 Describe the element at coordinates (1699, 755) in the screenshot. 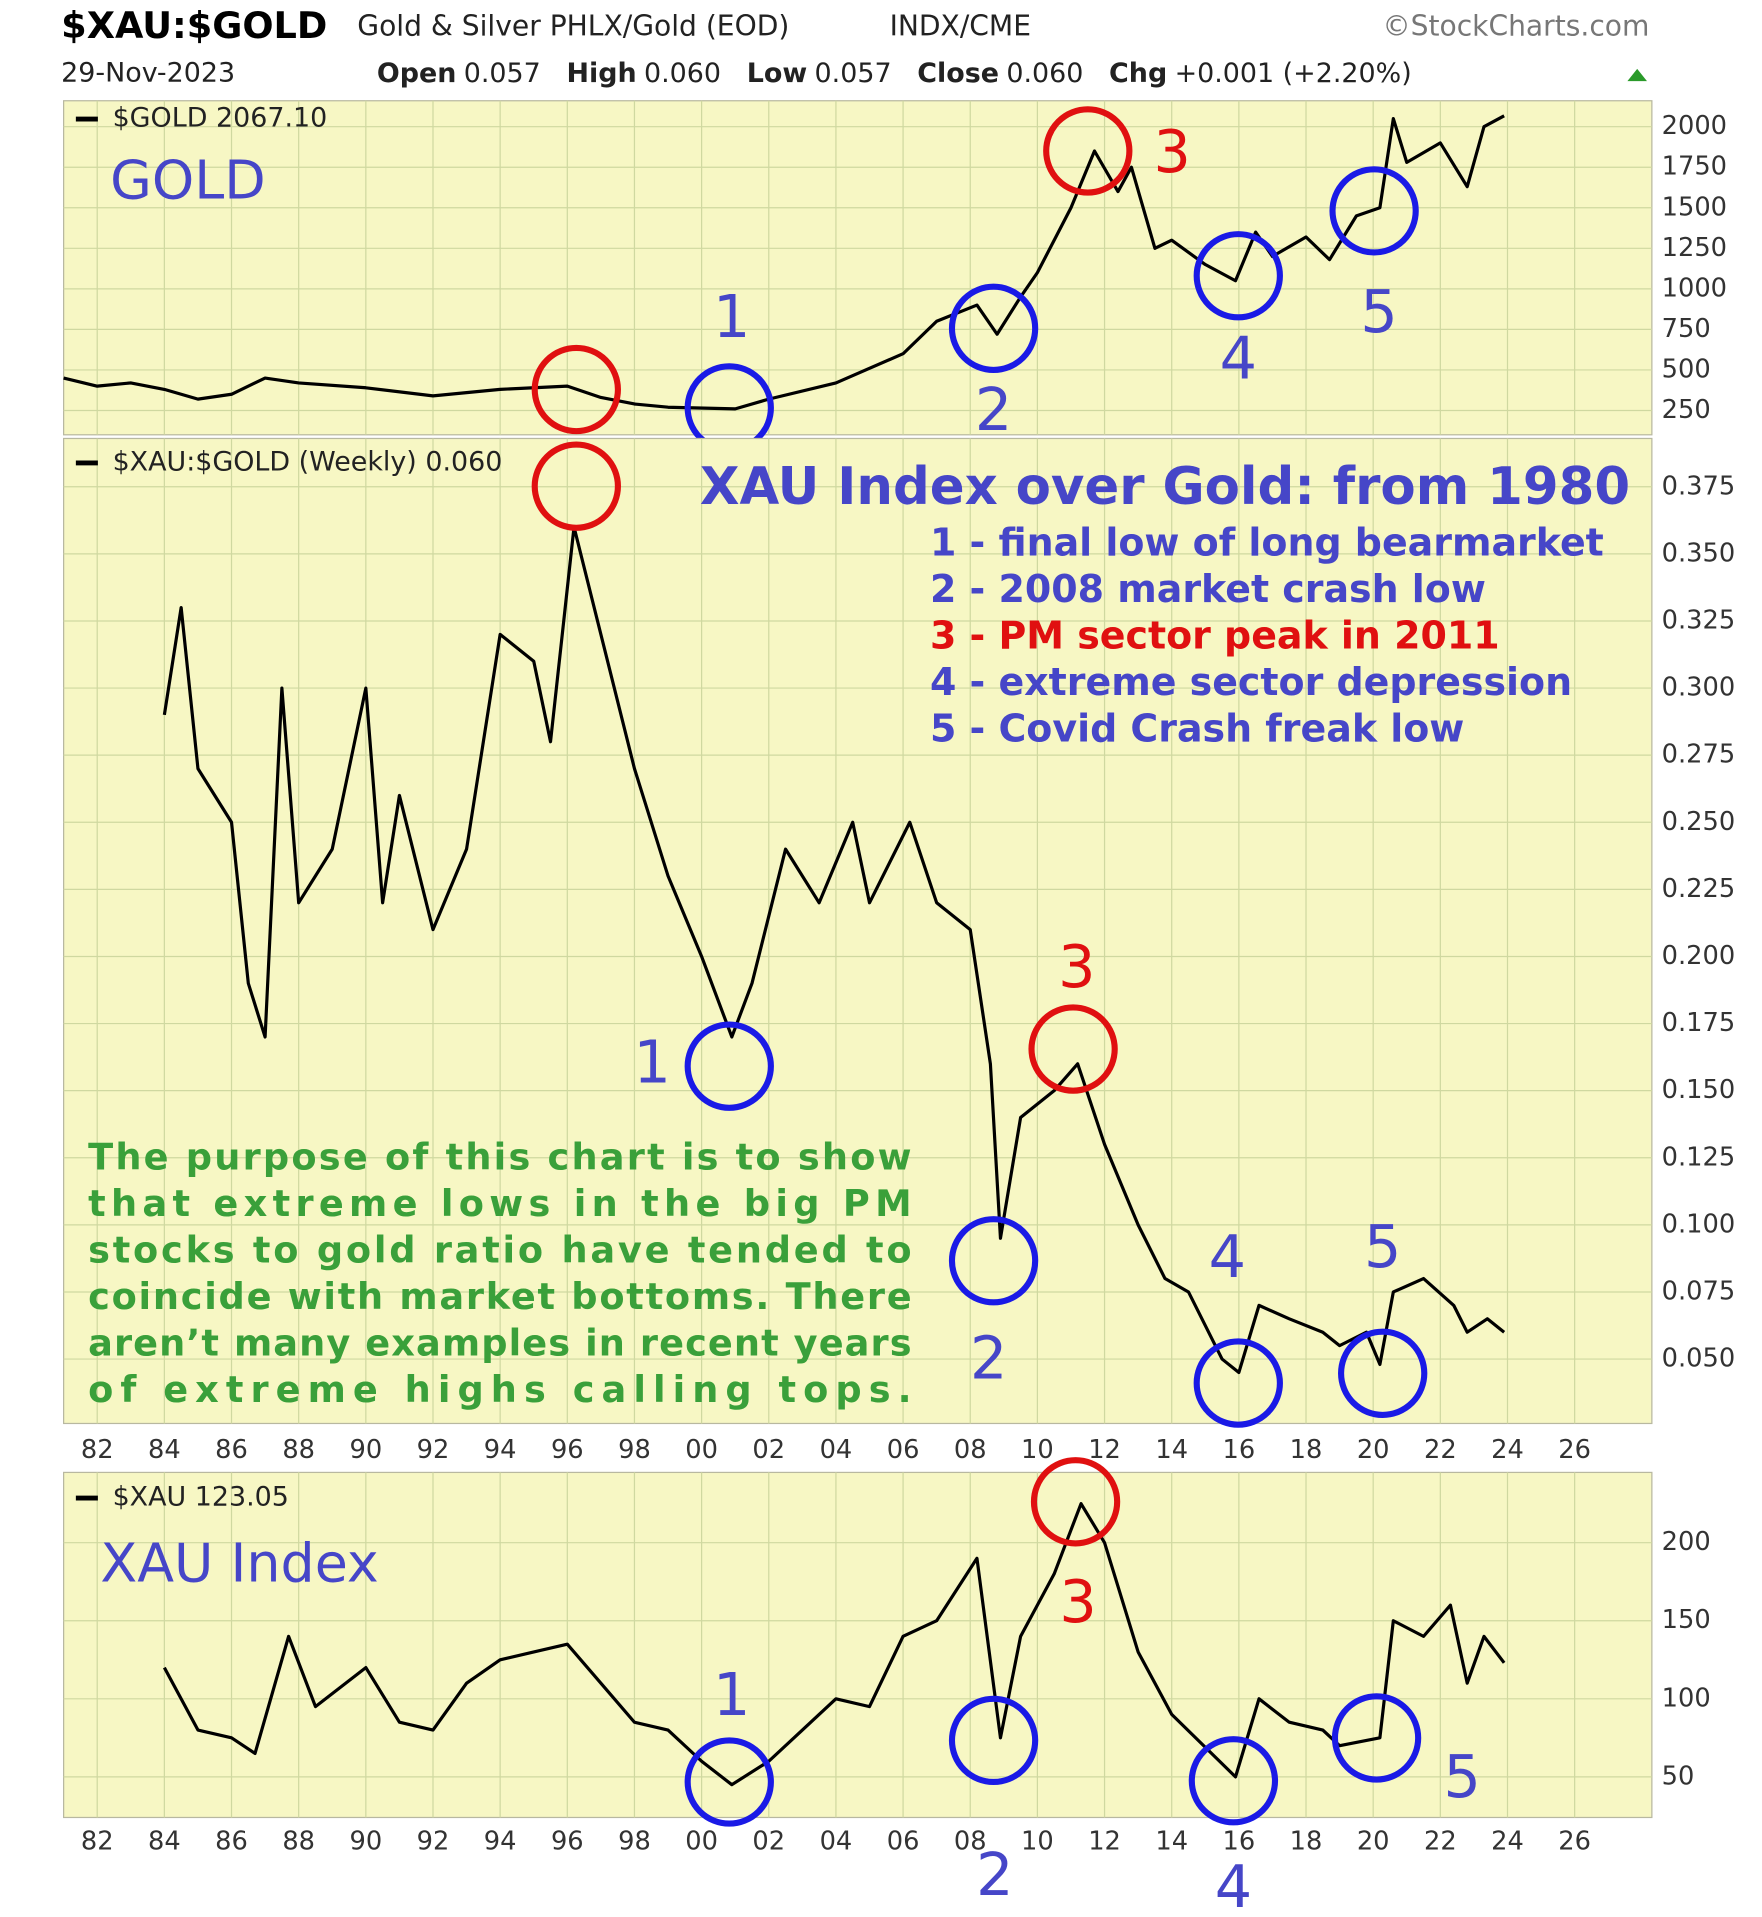

I see `y-tick-label: 0.275` at that location.